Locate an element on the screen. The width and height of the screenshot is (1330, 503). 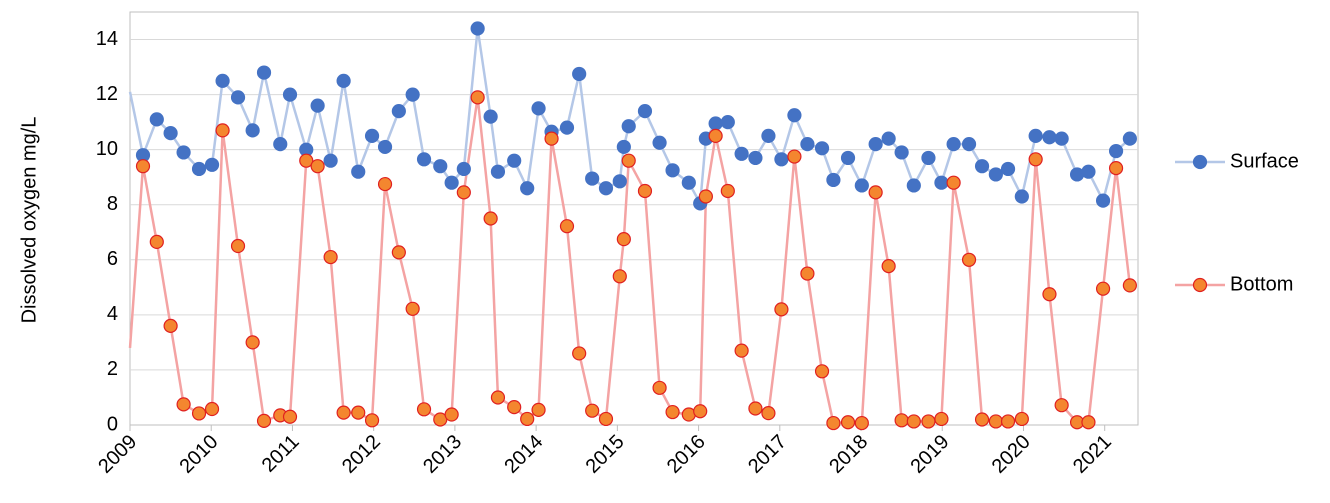
x-tick-label: 2012 is located at coordinates (361, 454).